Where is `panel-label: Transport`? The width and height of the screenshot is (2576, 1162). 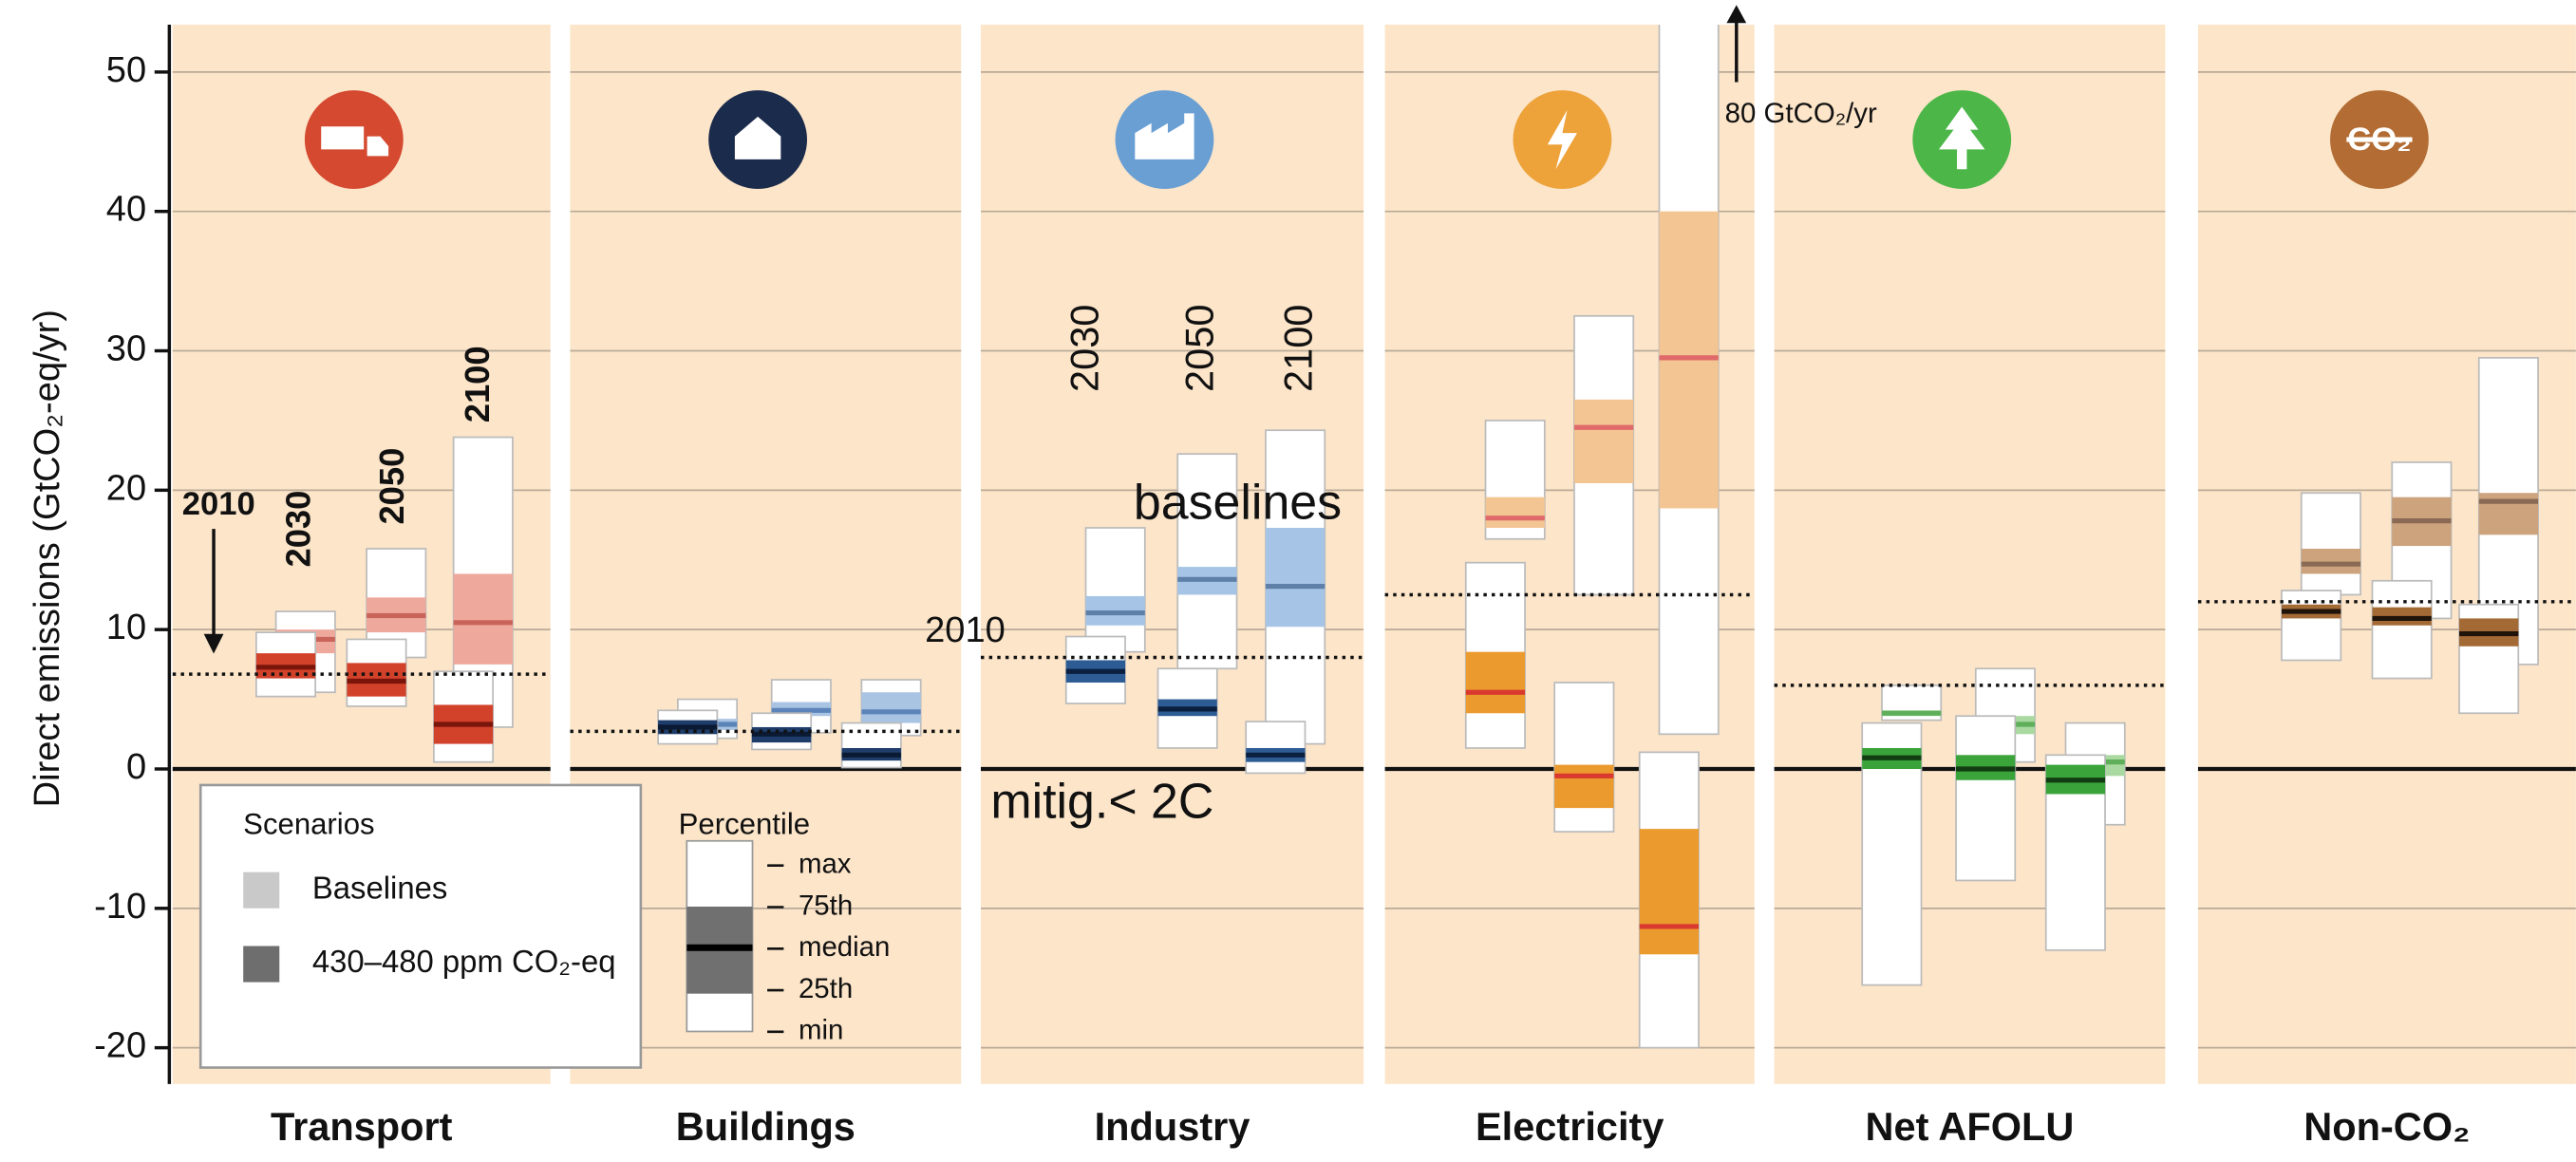 panel-label: Transport is located at coordinates (362, 1126).